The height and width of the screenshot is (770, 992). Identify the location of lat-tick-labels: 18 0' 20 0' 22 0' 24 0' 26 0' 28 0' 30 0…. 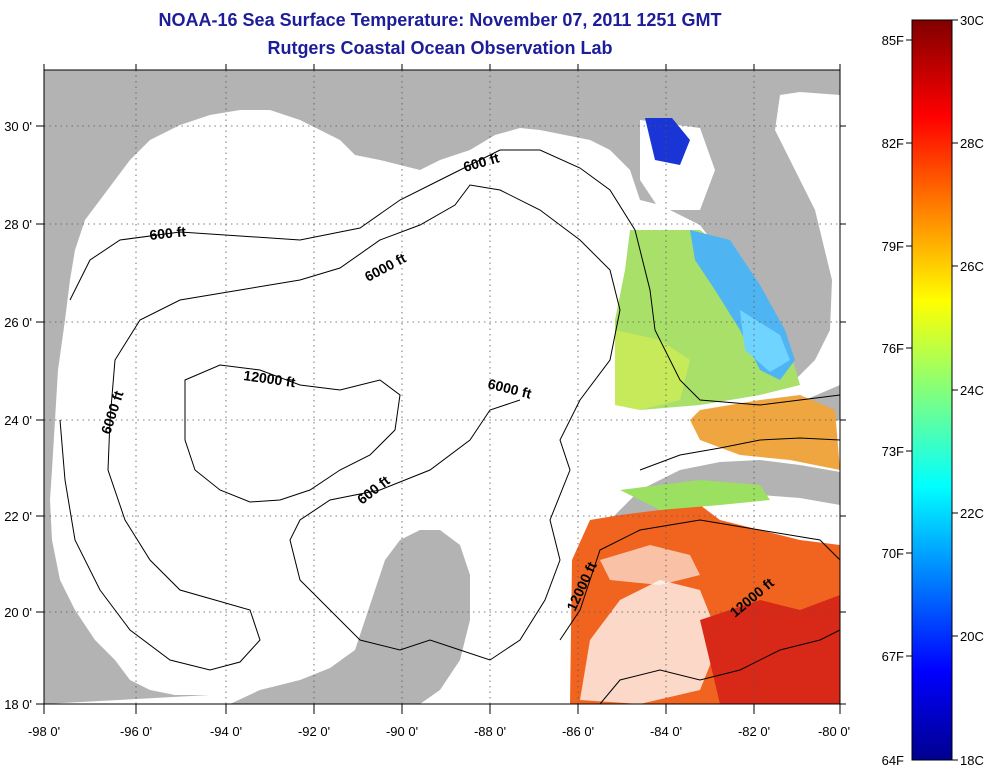
(18, 415).